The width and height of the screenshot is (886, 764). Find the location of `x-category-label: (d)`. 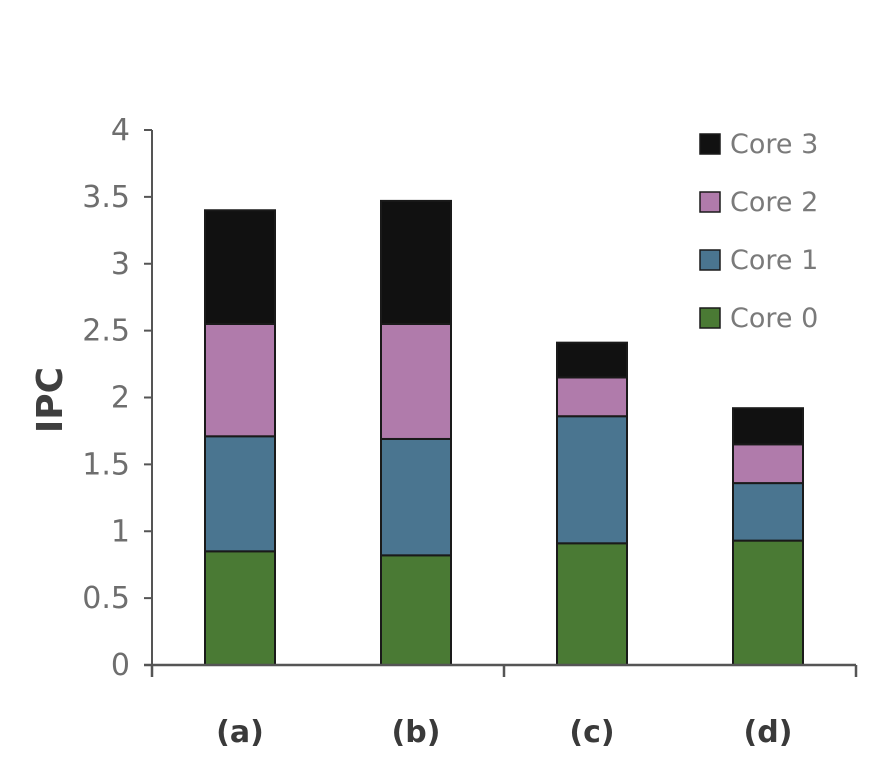

x-category-label: (d) is located at coordinates (768, 732).